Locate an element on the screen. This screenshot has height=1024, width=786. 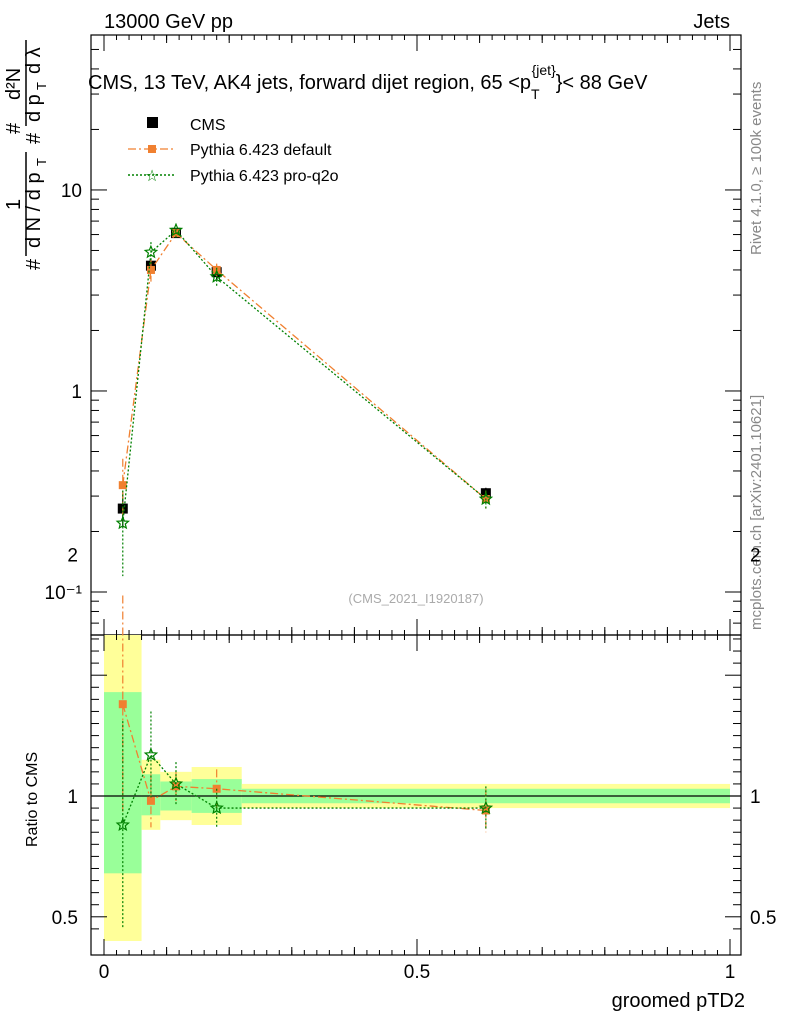
legend-proq2o-marker: ☆ is located at coordinates (152, 176).